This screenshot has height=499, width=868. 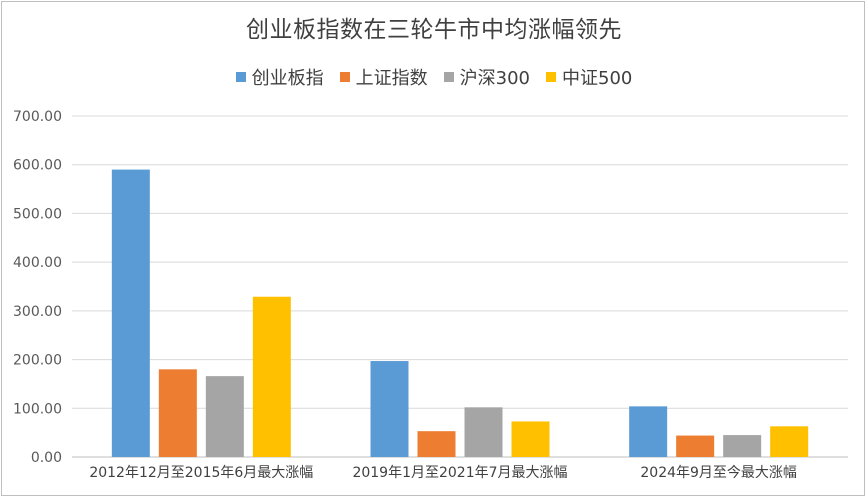 I want to click on legend-label-3: 中证500, so click(x=597, y=78).